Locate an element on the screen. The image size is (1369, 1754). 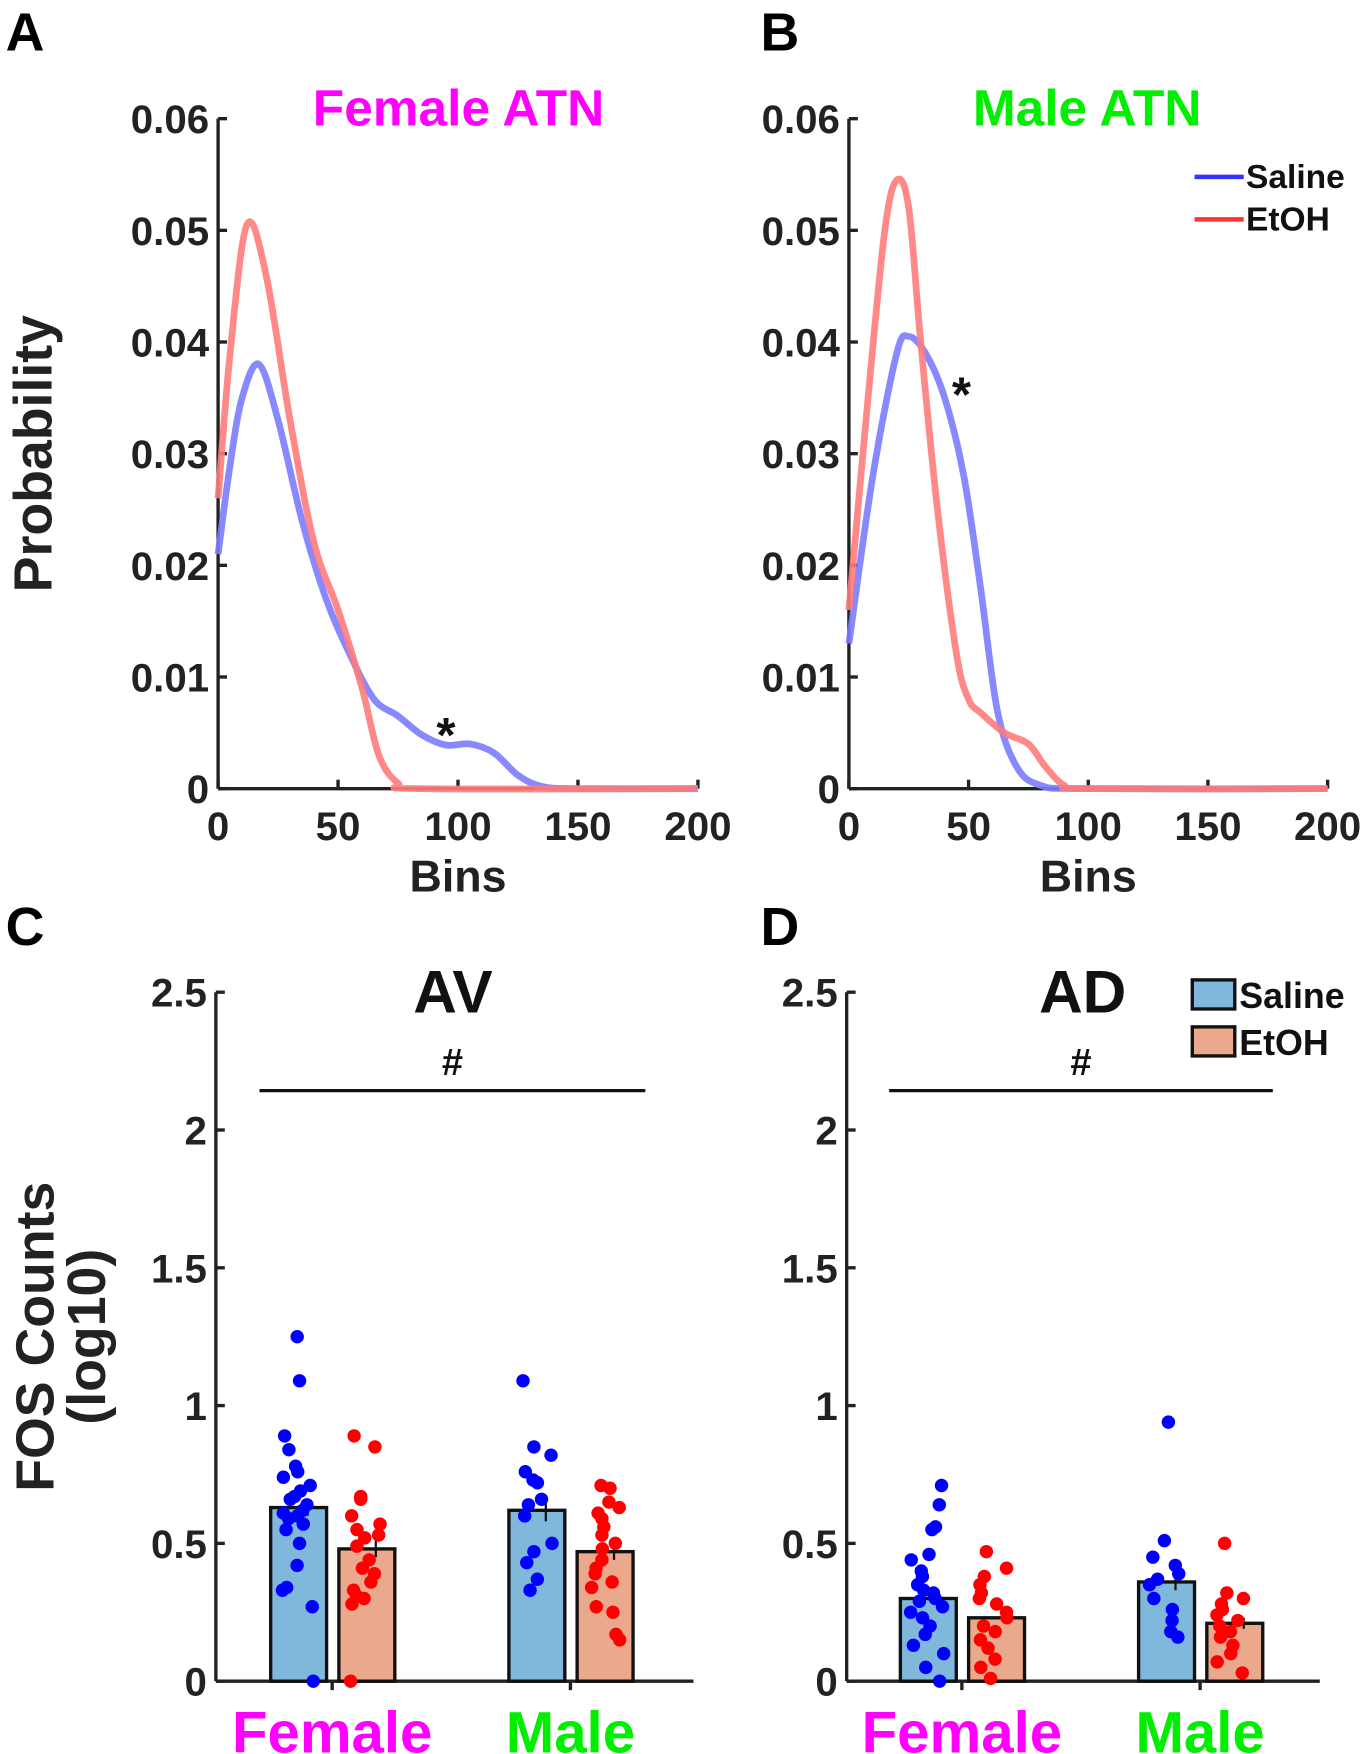
legend-swatch-etoh is located at coordinates (1213, 1041).